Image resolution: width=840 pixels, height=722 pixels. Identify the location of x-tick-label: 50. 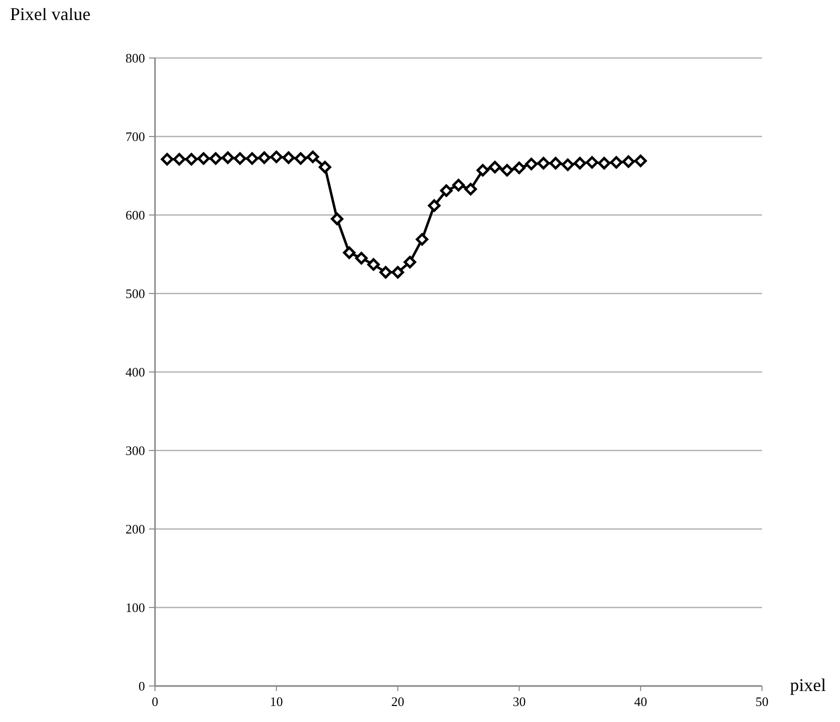
(762, 701).